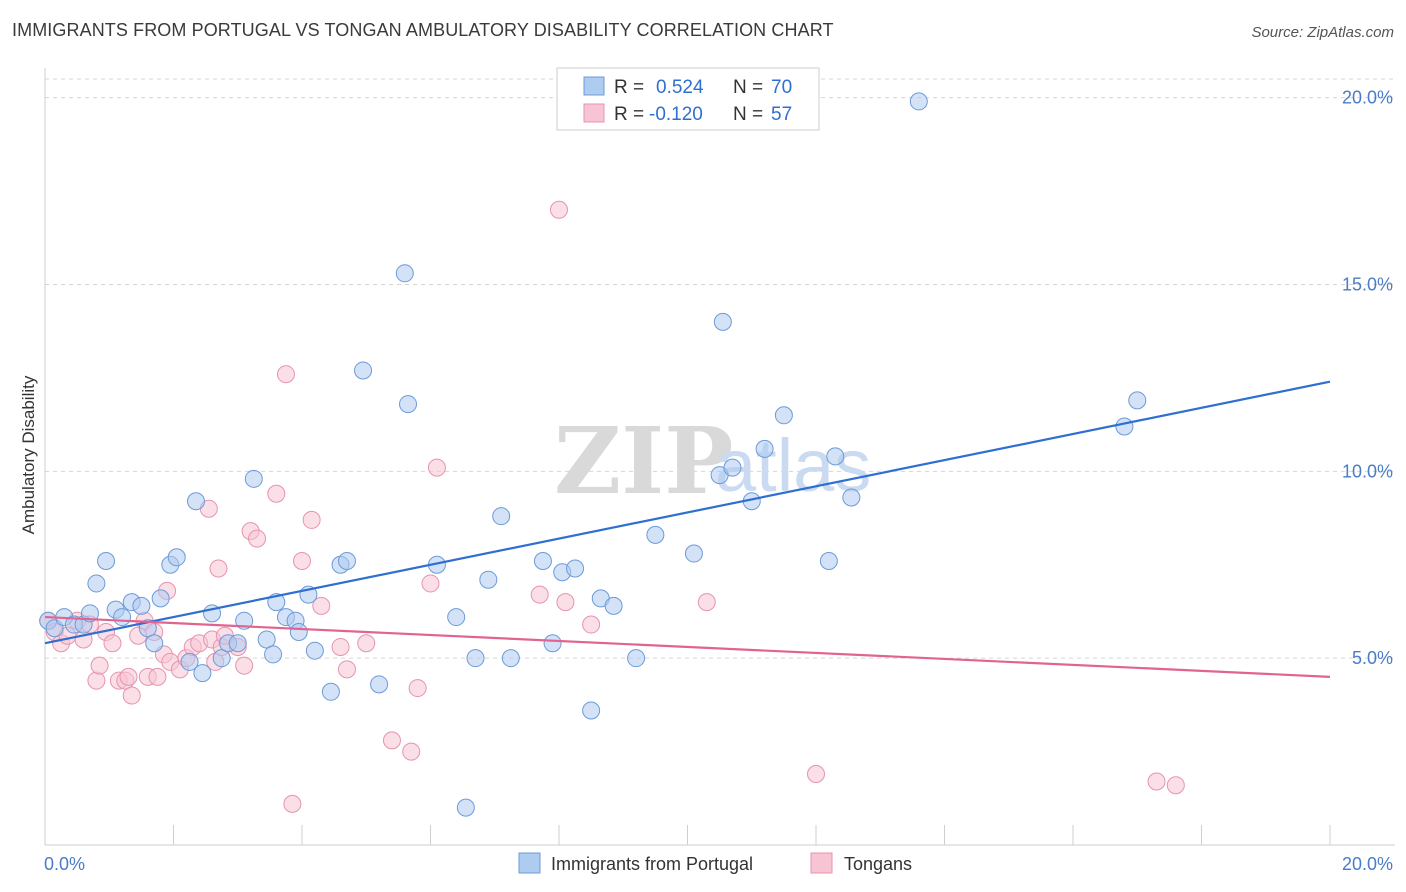 The height and width of the screenshot is (892, 1406). Describe the element at coordinates (687, 646) in the screenshot. I see `trend-line-tongans` at that location.